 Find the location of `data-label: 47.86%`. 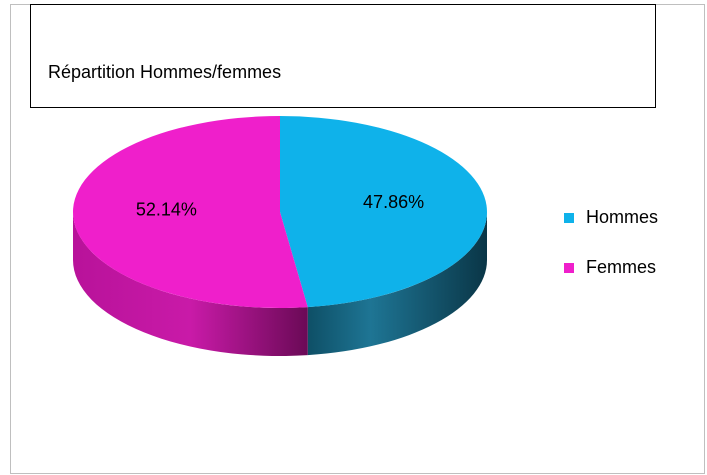

data-label: 47.86% is located at coordinates (393, 202).